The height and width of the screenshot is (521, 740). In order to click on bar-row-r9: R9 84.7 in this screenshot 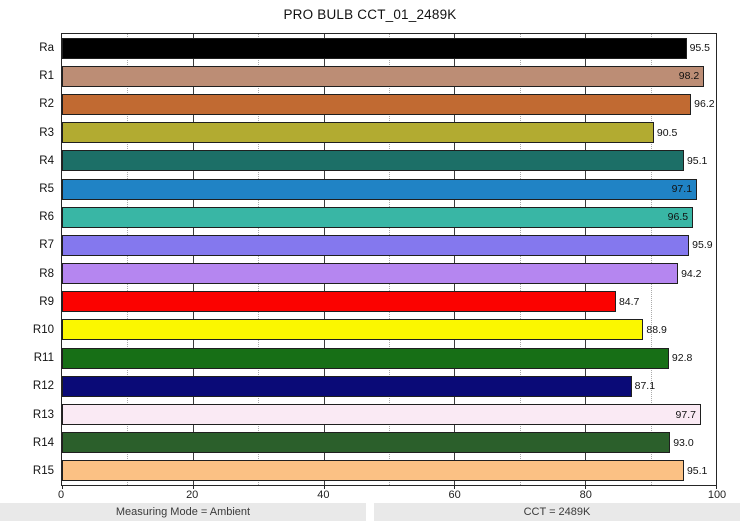, I will do `click(377, 302)`.